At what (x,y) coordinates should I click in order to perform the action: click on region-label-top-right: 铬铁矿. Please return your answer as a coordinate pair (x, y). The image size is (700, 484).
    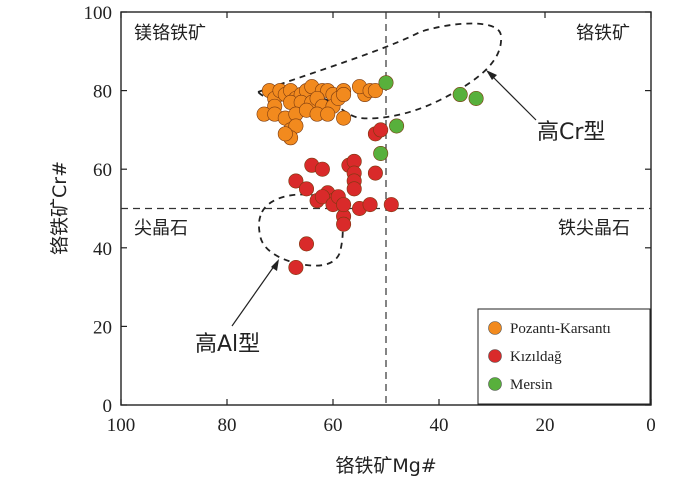
    Looking at the image, I should click on (603, 33).